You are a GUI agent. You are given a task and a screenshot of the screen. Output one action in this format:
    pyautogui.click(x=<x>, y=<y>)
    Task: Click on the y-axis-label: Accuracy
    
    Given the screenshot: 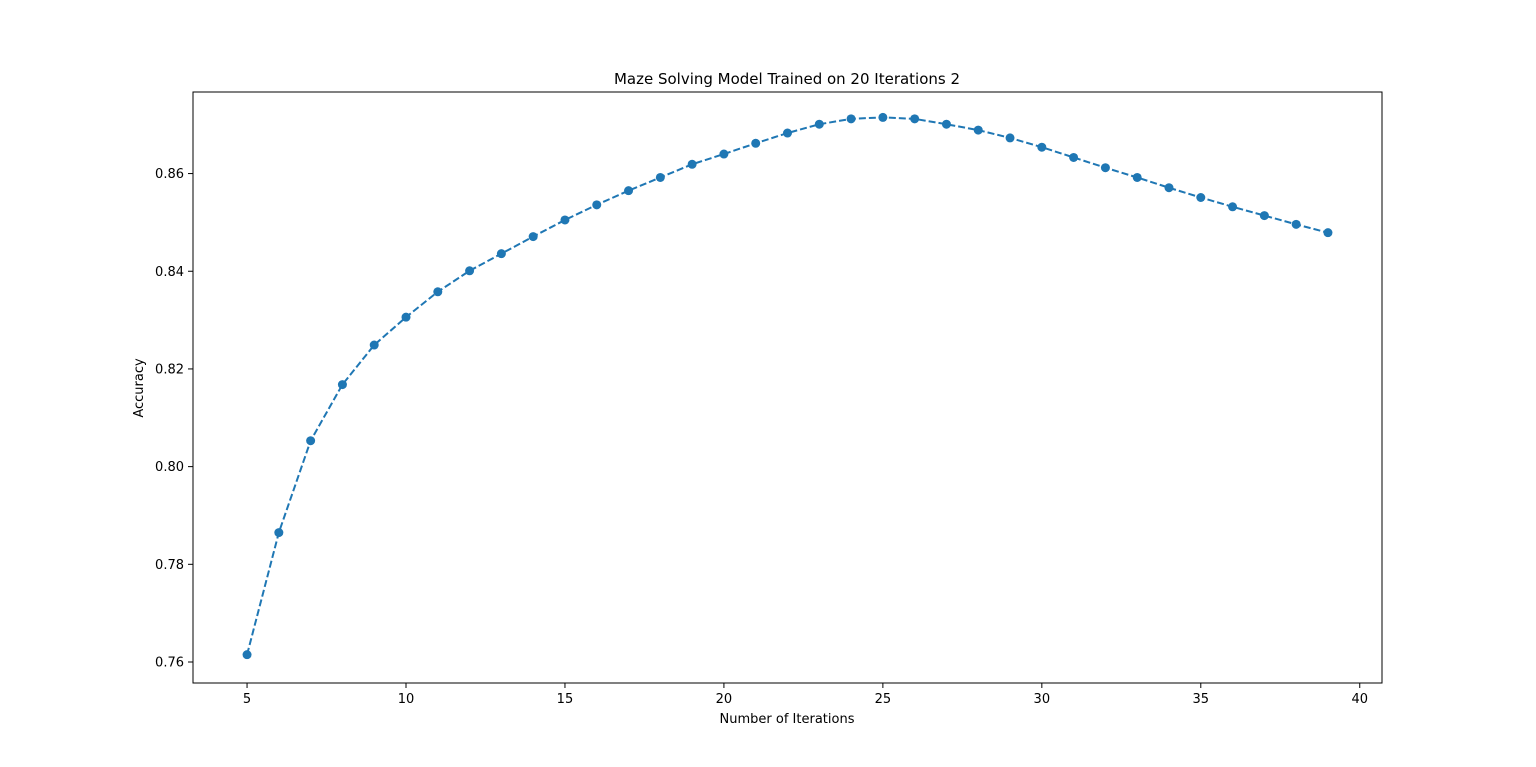 What is the action you would take?
    pyautogui.click(x=139, y=388)
    